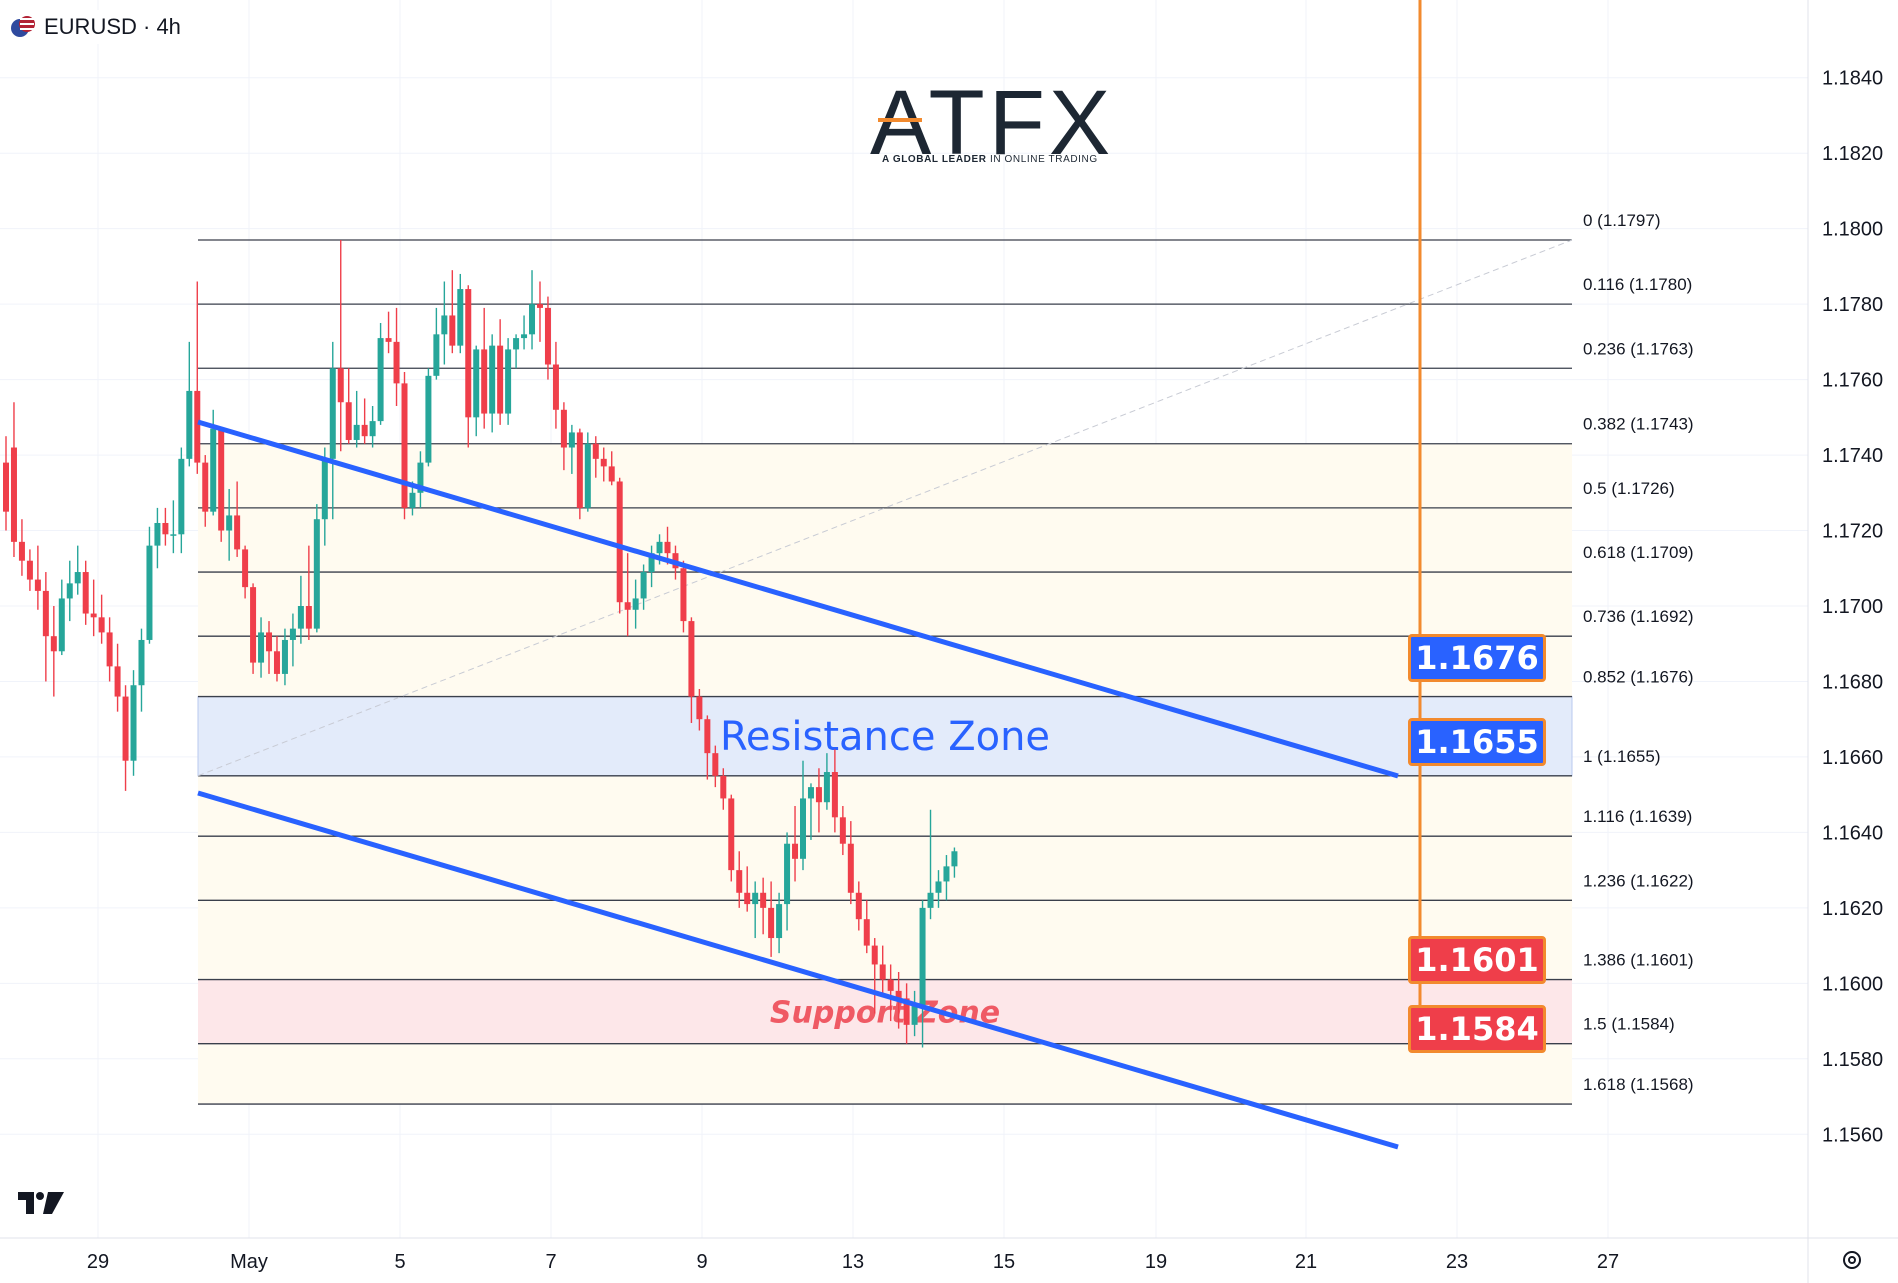 The height and width of the screenshot is (1283, 1898). What do you see at coordinates (1852, 607) in the screenshot?
I see `price-tick-label: 1.1700` at bounding box center [1852, 607].